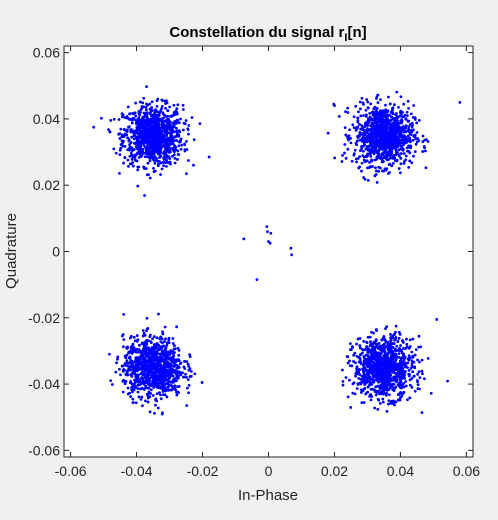 The image size is (498, 520). I want to click on y-axis-label: Quadrature, so click(11, 251).